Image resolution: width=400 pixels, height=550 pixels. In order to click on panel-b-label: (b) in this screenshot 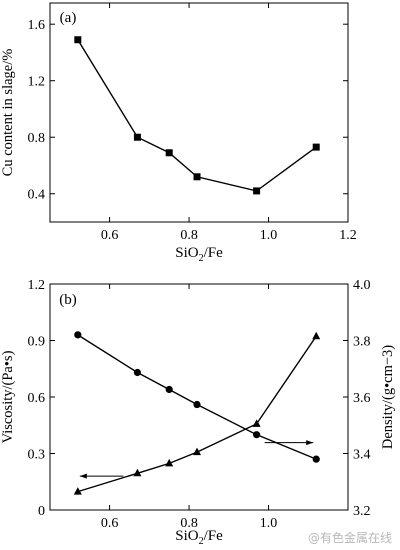, I will do `click(68, 300)`.